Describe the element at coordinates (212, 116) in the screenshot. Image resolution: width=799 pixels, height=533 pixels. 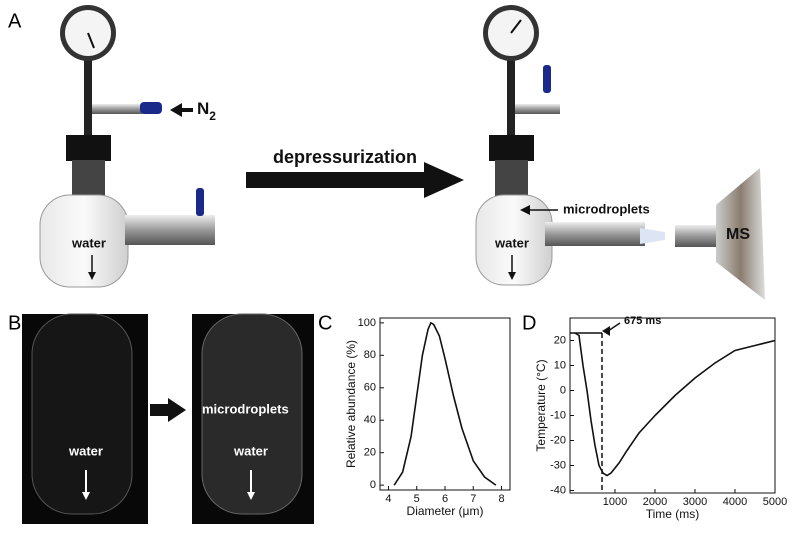
I see `gas-subscript: 2` at that location.